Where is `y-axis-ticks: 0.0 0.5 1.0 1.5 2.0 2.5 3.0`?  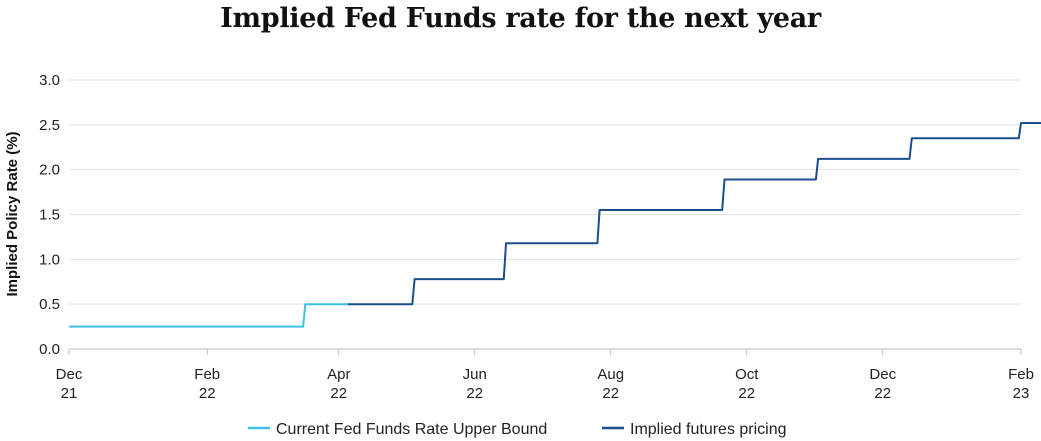 y-axis-ticks: 0.0 0.5 1.0 1.5 2.0 2.5 3.0 is located at coordinates (49, 215).